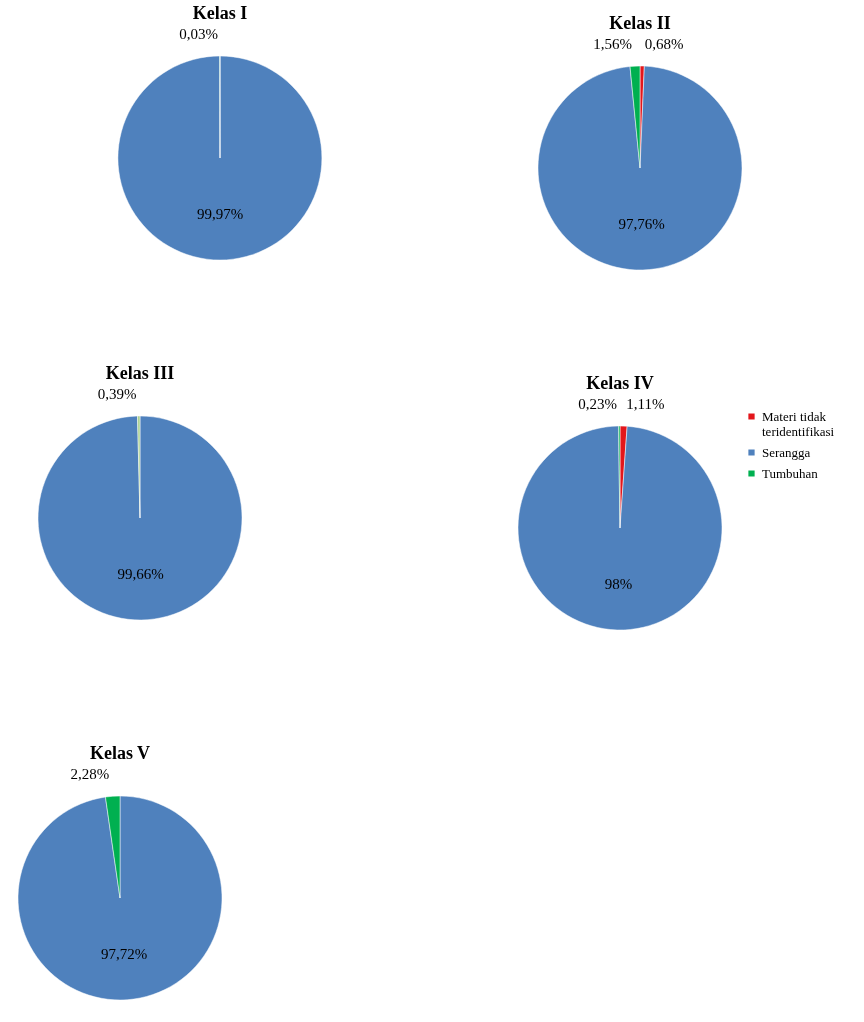  Describe the element at coordinates (645, 404) in the screenshot. I see `data-label: 1,11%` at that location.